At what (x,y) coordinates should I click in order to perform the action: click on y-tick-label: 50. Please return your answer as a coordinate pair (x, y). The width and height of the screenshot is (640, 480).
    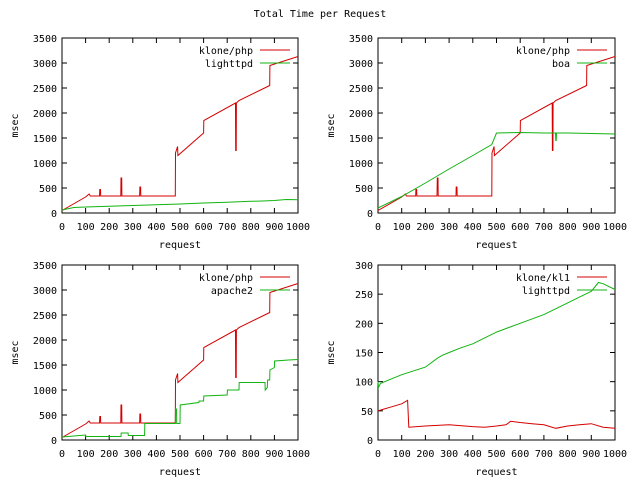
    Looking at the image, I should click on (367, 412).